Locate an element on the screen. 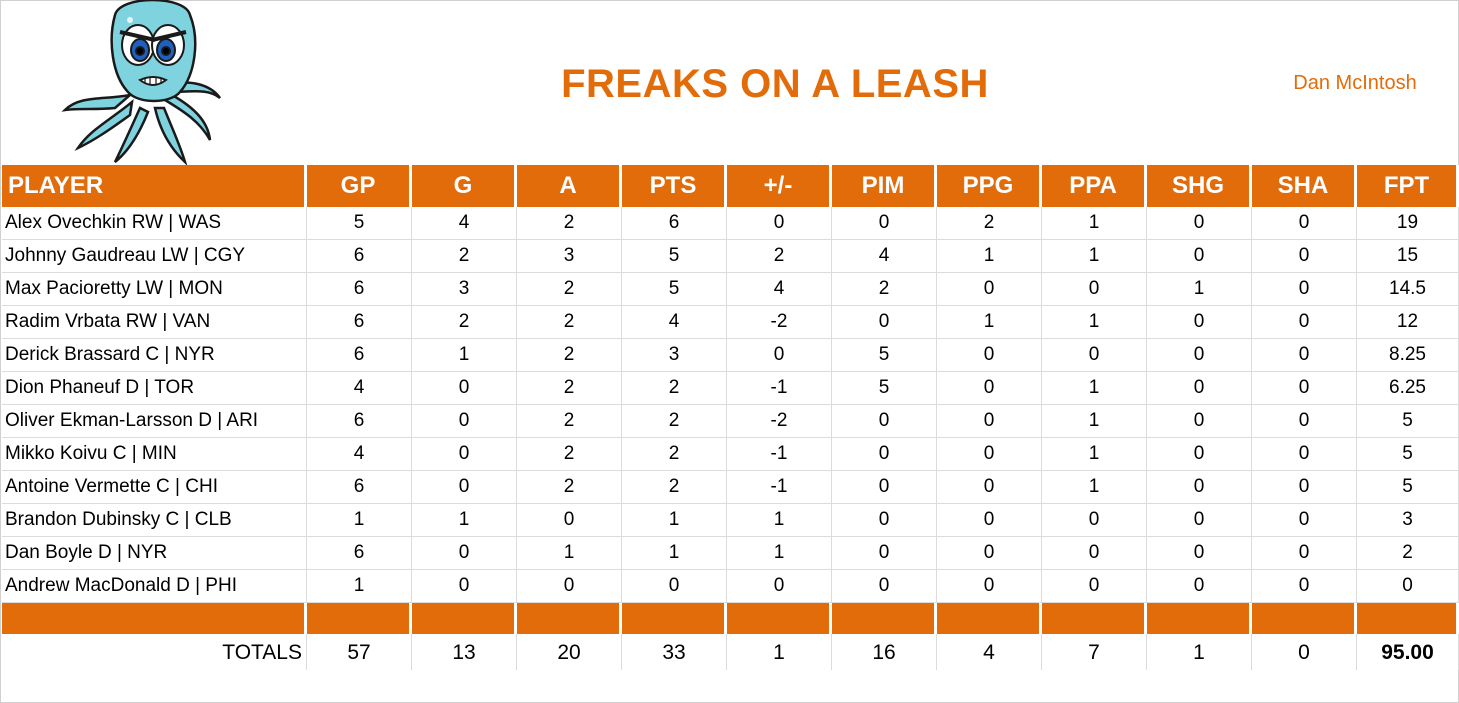 Image resolution: width=1459 pixels, height=703 pixels. stat-cell-fpt: 12 is located at coordinates (1408, 322).